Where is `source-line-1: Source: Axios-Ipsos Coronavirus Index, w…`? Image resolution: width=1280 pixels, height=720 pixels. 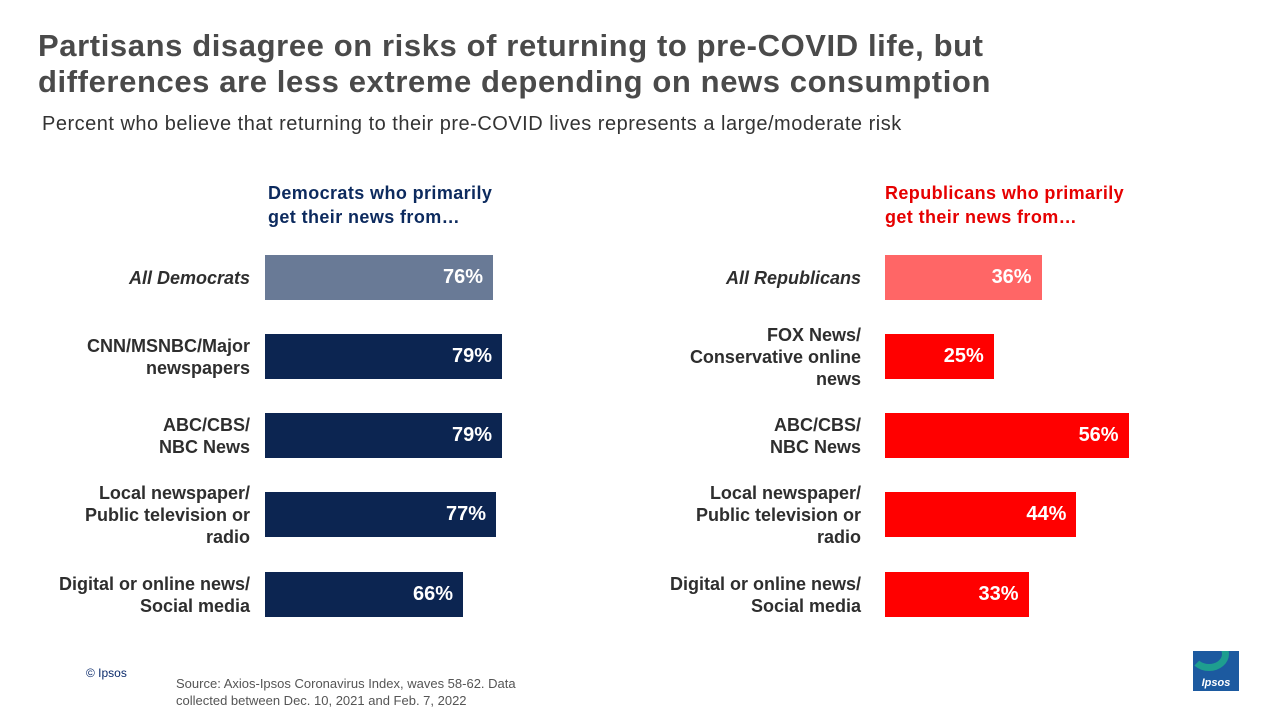
source-line-1: Source: Axios-Ipsos Coronavirus Index, w… is located at coordinates (346, 683).